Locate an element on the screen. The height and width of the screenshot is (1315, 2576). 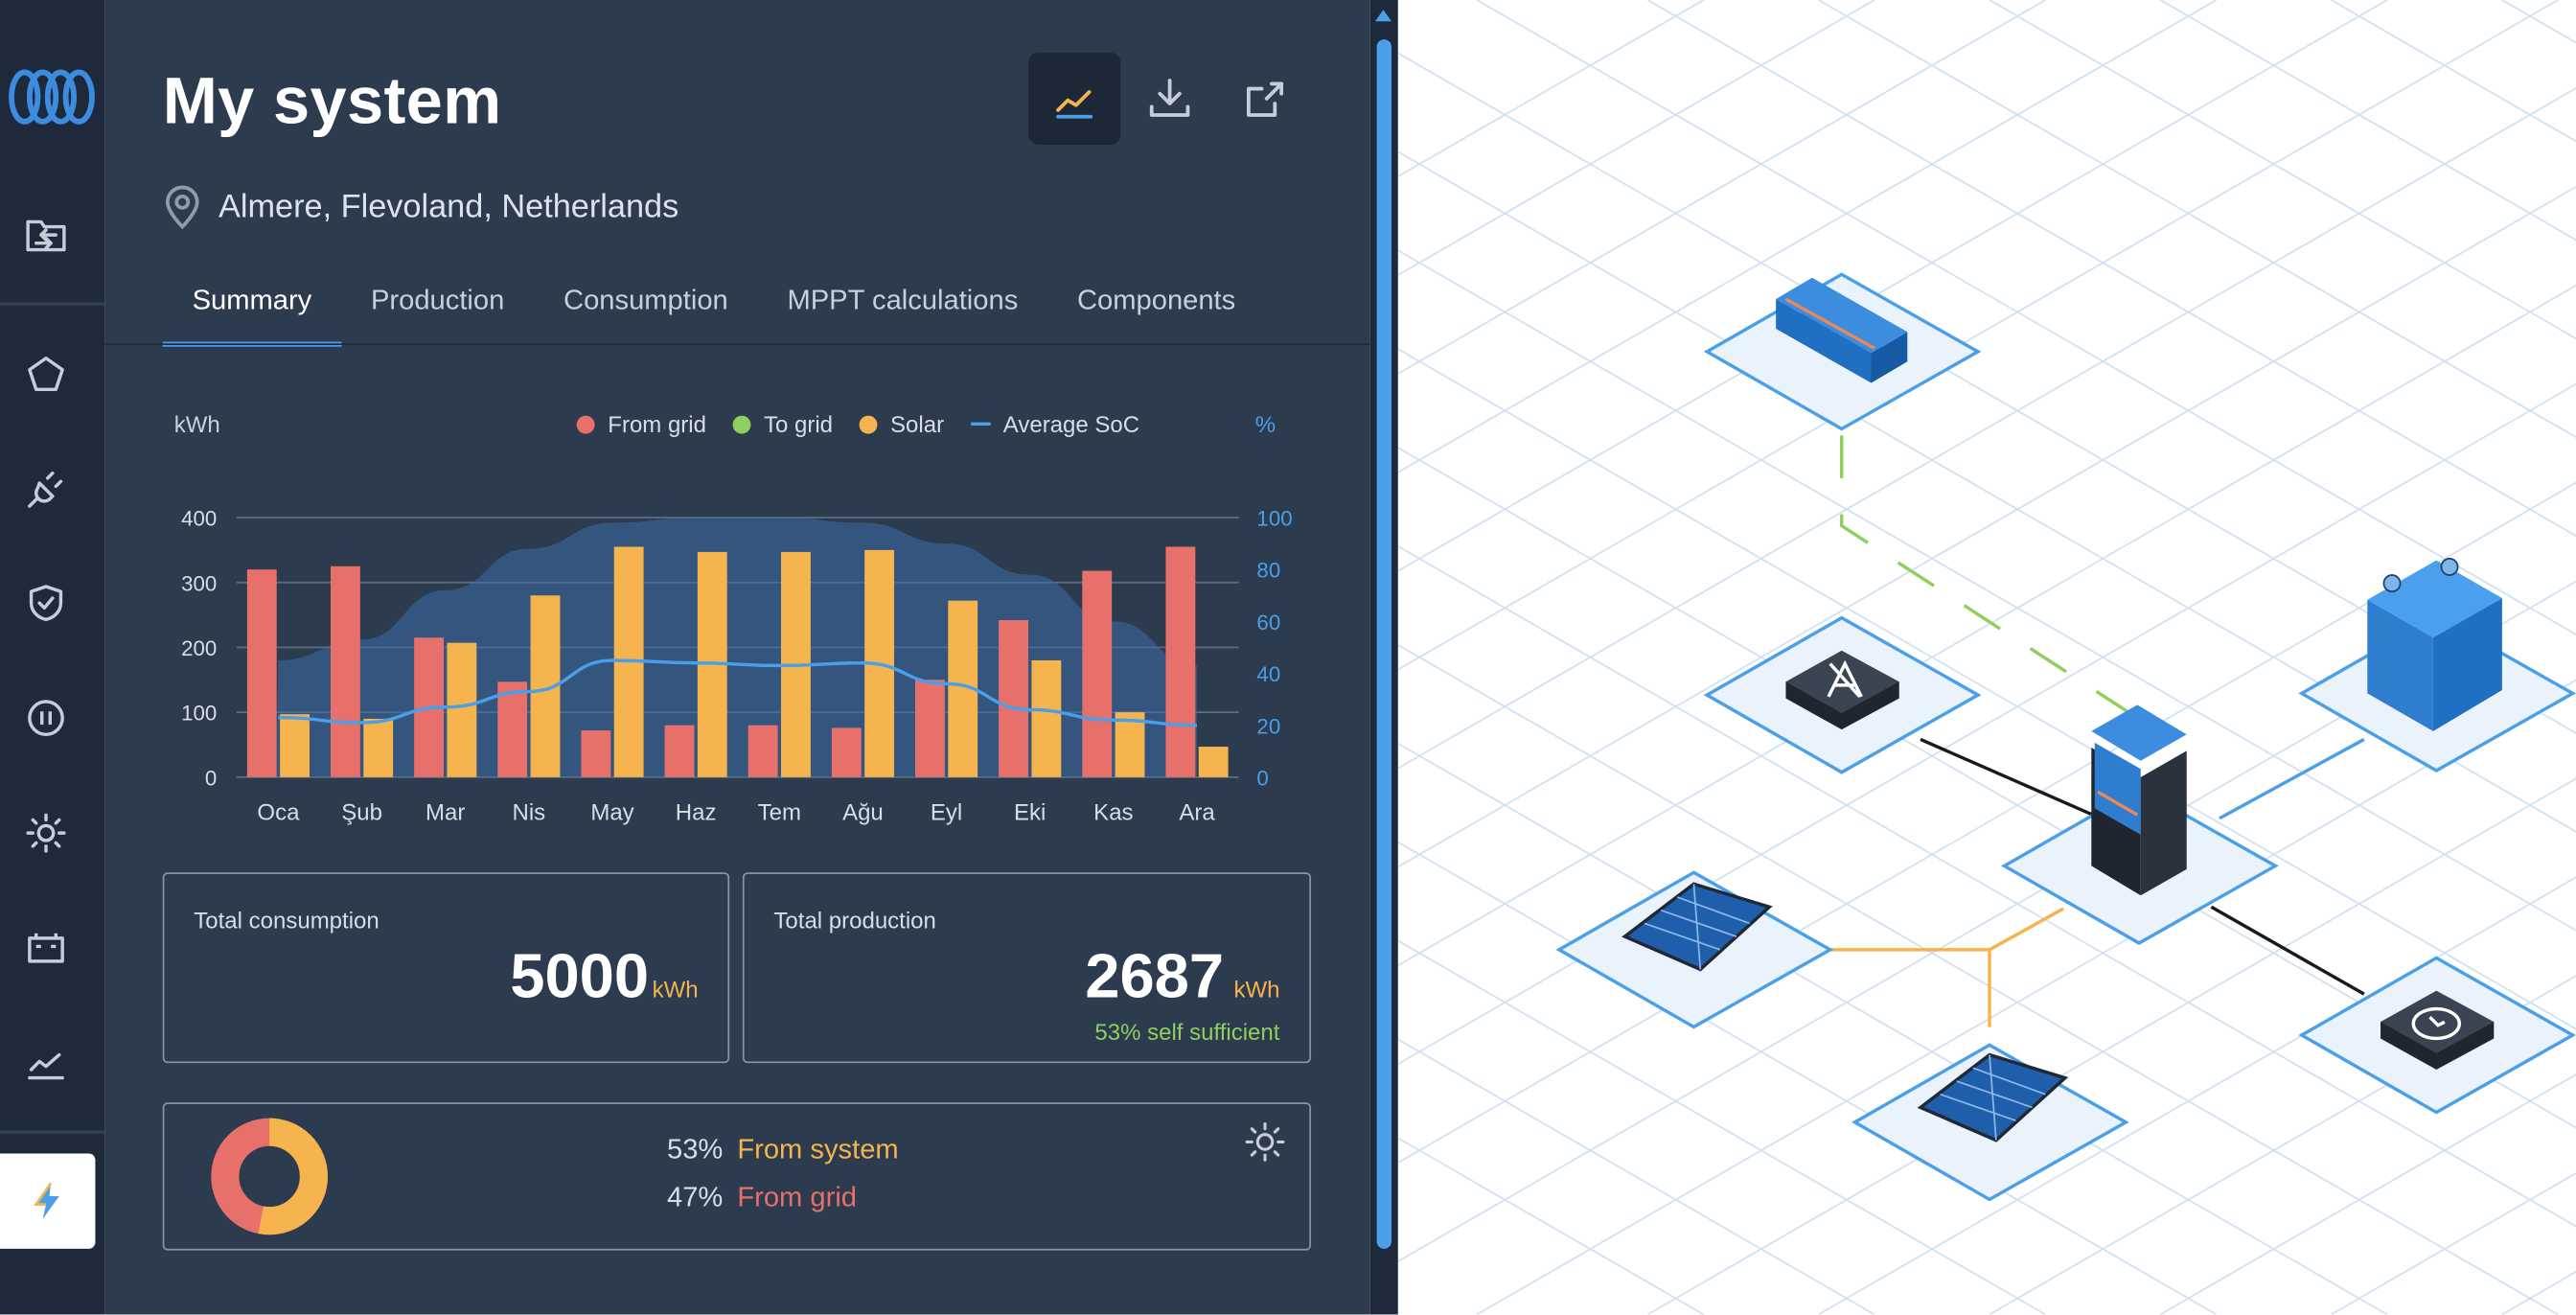
chart-view-button is located at coordinates (1074, 98).